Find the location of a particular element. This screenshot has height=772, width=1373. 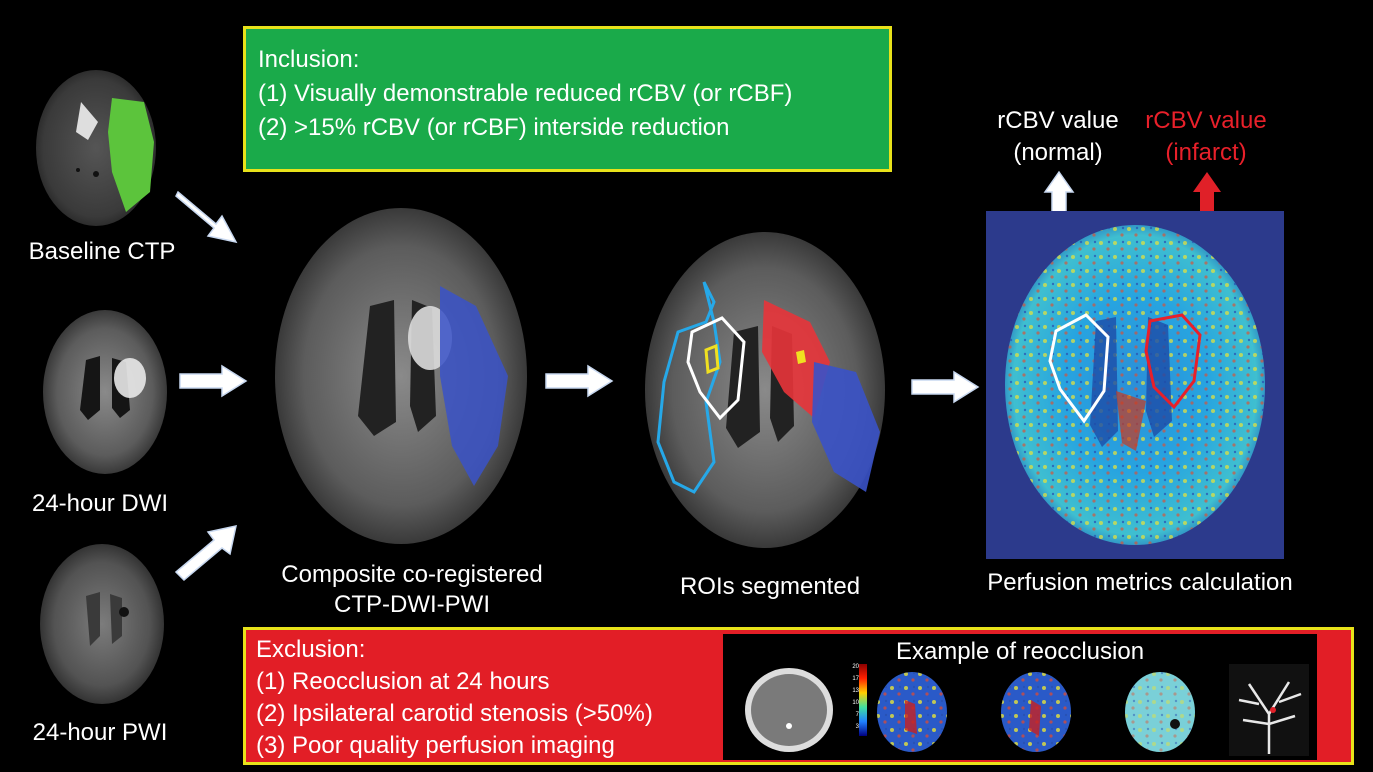

perfusion-map-image is located at coordinates (1135, 385).